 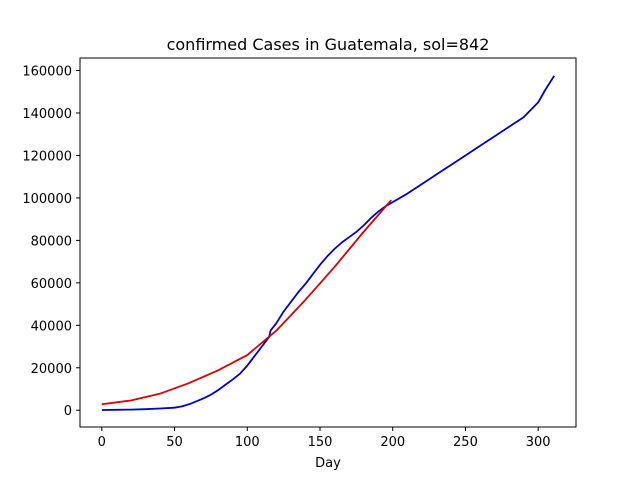 I want to click on y-tick-label: 40000, so click(x=51, y=326).